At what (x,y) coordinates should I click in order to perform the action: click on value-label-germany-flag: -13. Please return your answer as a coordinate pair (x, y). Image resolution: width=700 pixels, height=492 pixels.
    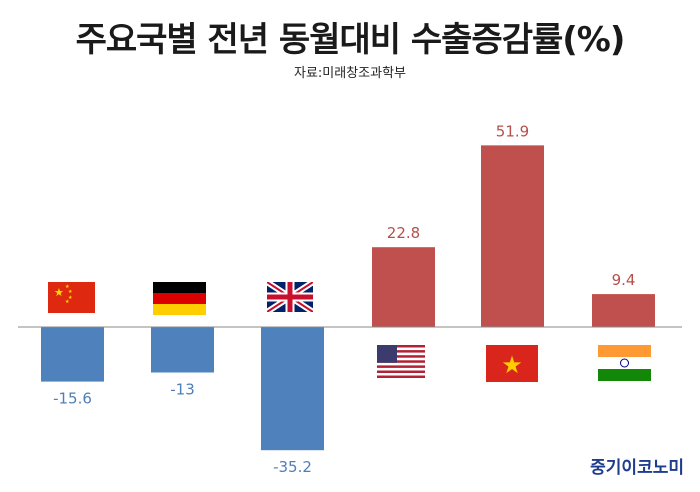
    Looking at the image, I should click on (182, 390).